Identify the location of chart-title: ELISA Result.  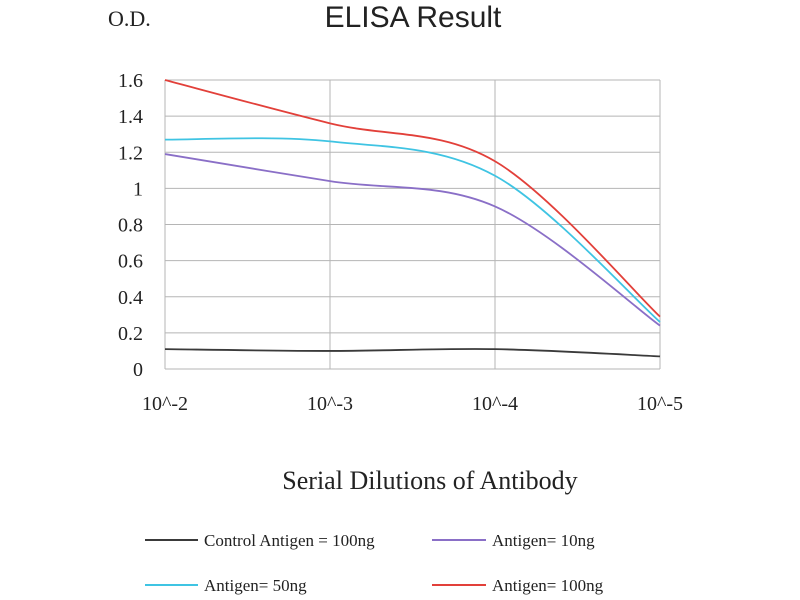
(413, 17).